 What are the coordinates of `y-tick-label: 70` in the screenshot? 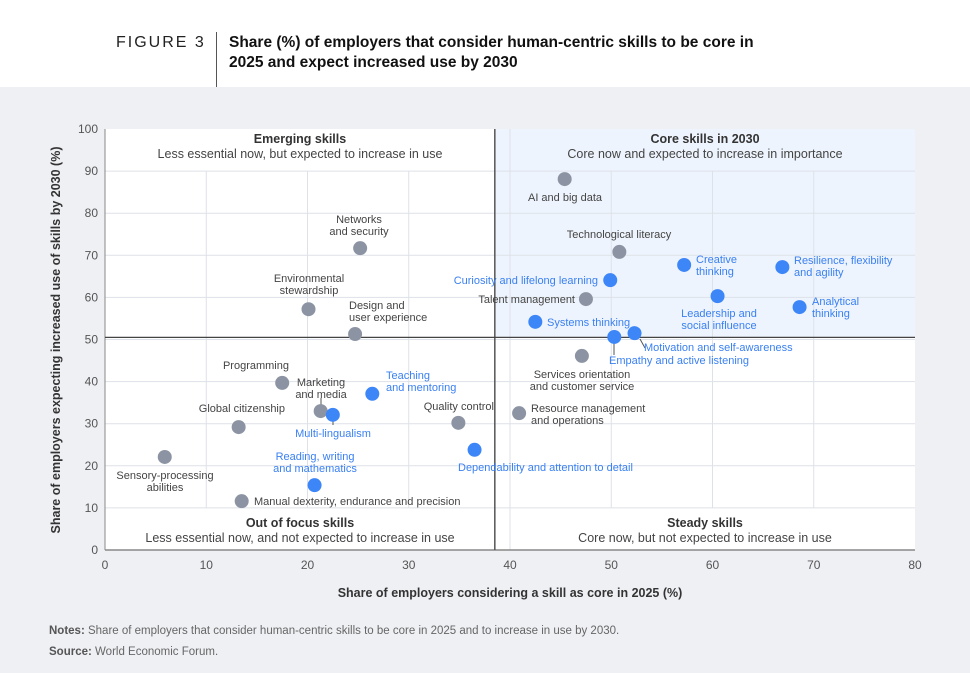 It's located at (92, 255).